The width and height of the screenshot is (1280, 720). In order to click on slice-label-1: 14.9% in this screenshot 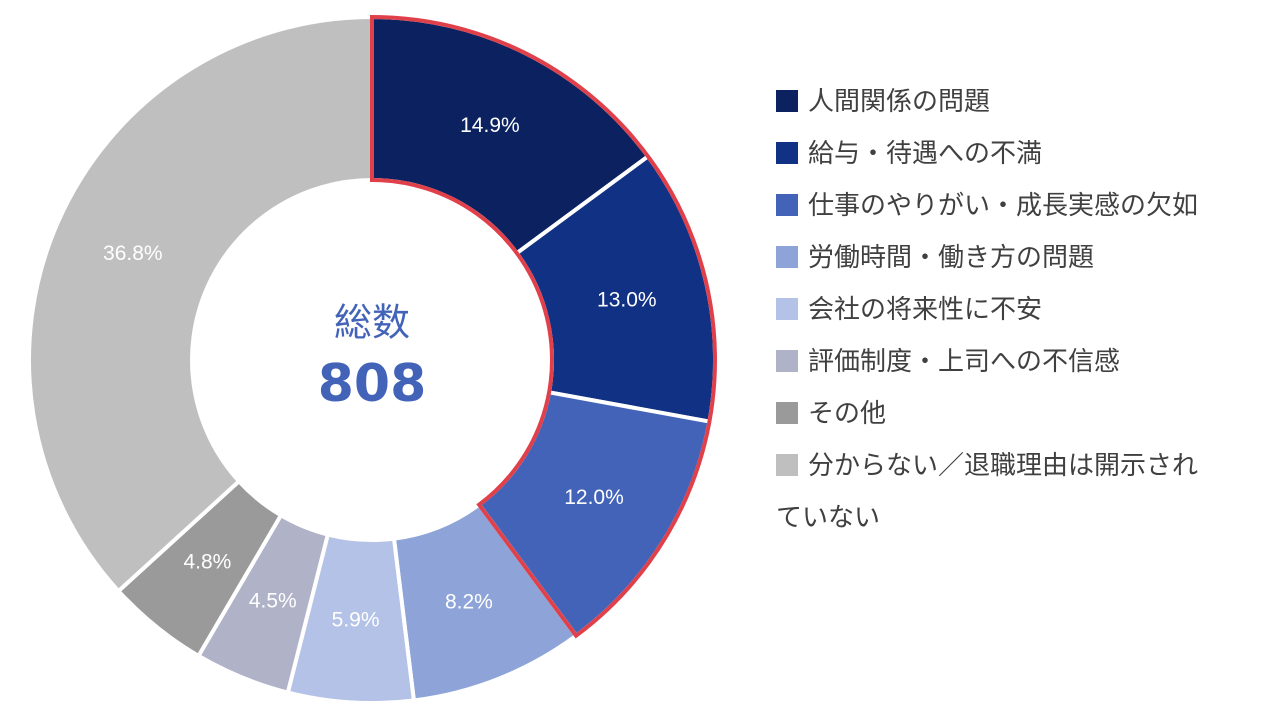, I will do `click(490, 125)`.